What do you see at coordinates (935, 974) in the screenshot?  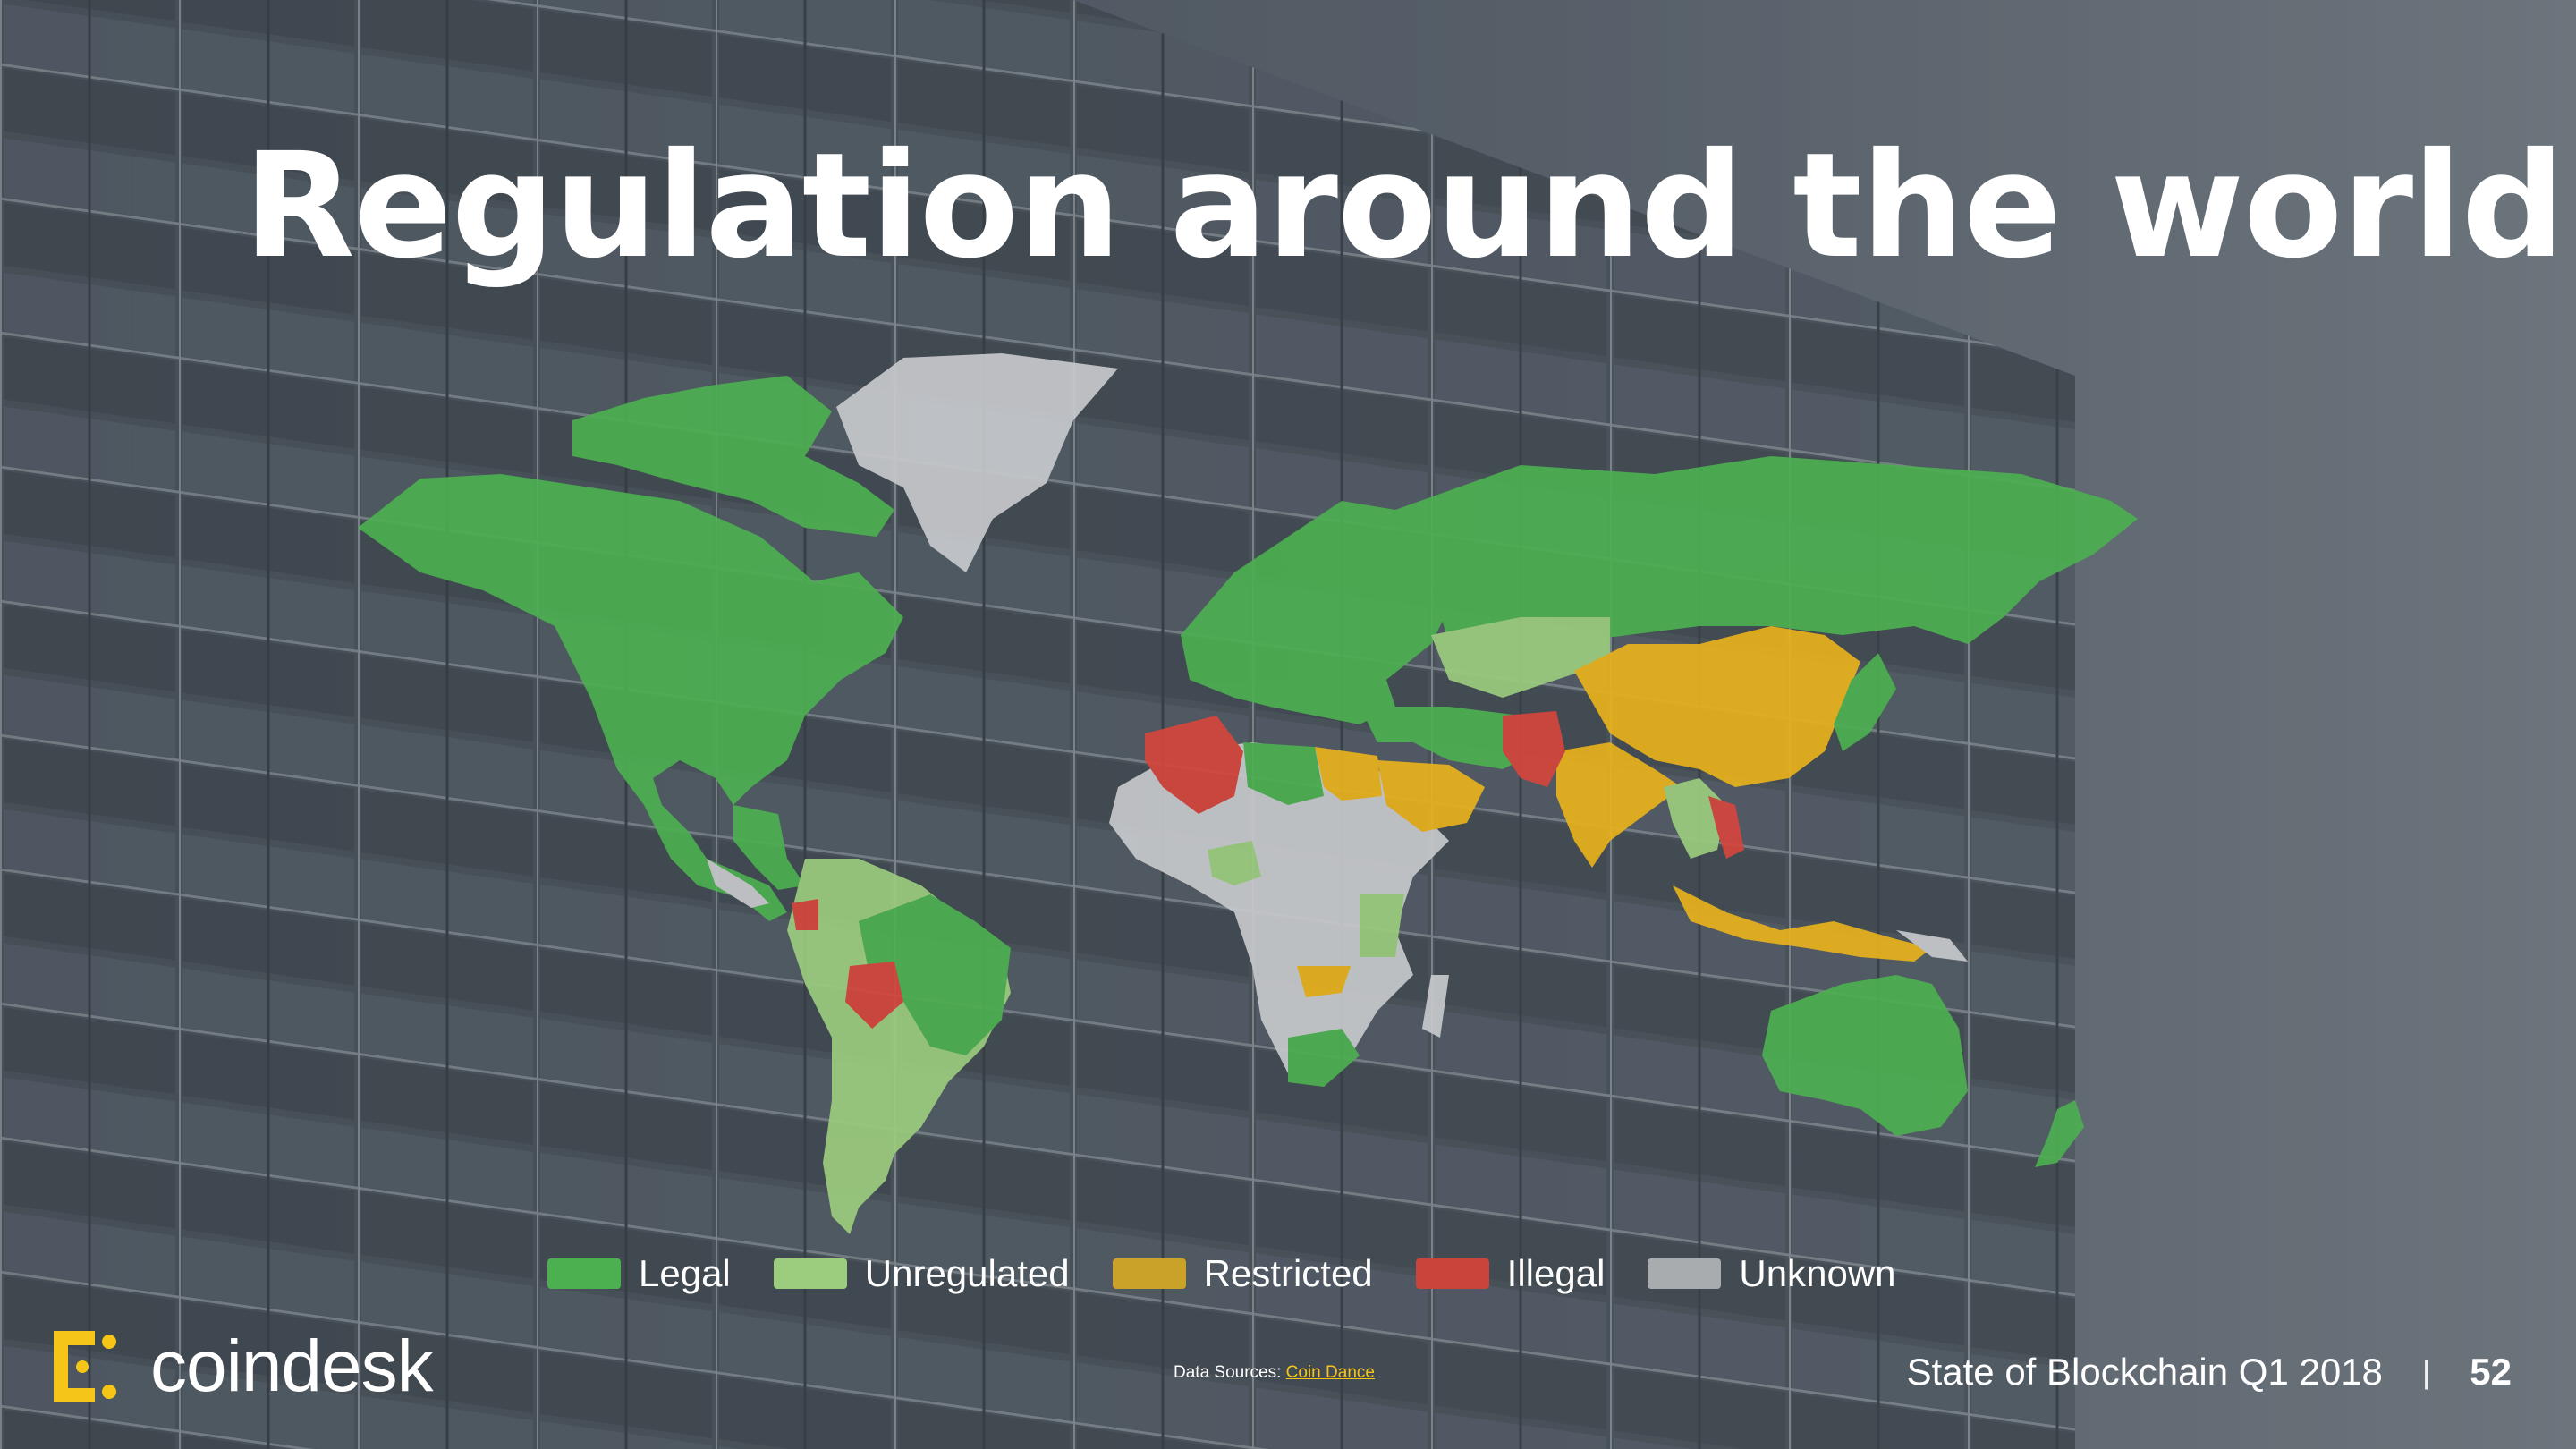 I see `region-brazil` at bounding box center [935, 974].